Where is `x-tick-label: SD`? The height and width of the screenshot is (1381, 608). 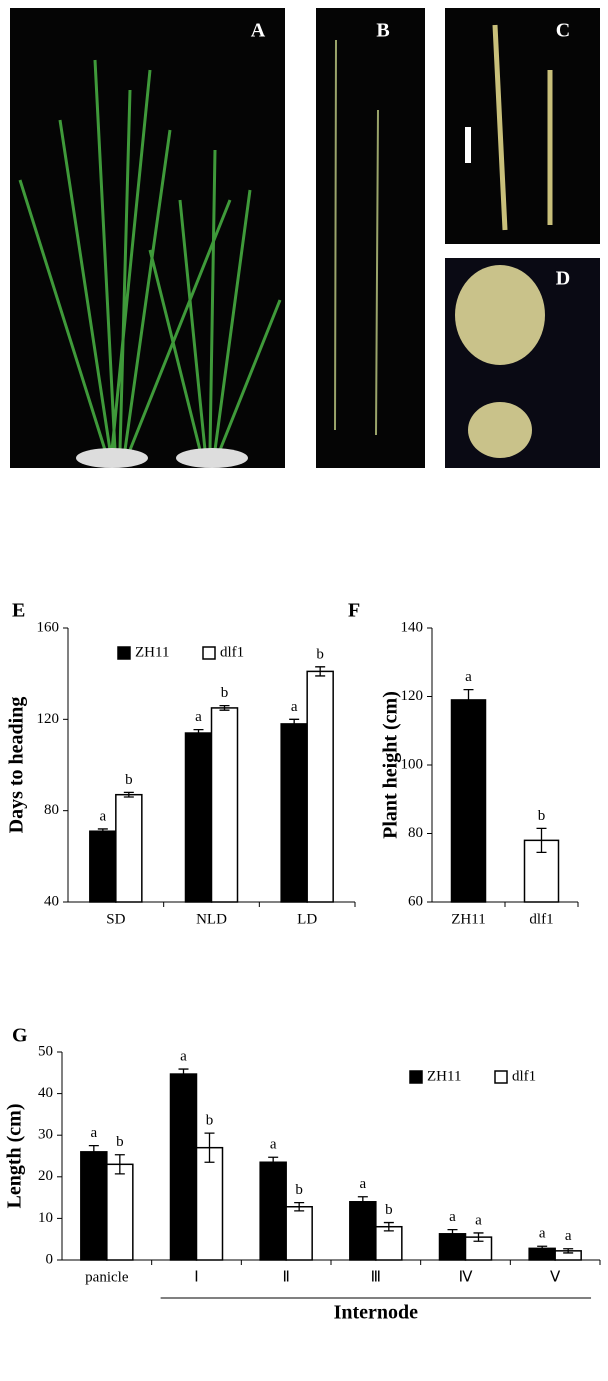
x-tick-label: SD is located at coordinates (115, 919).